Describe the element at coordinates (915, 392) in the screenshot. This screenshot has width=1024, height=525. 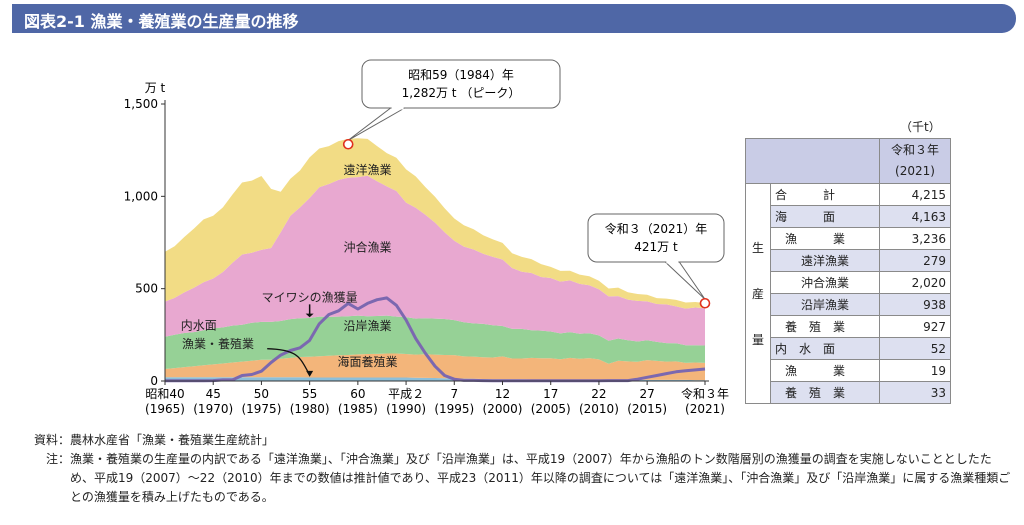
I see `table-row-value: 33` at that location.